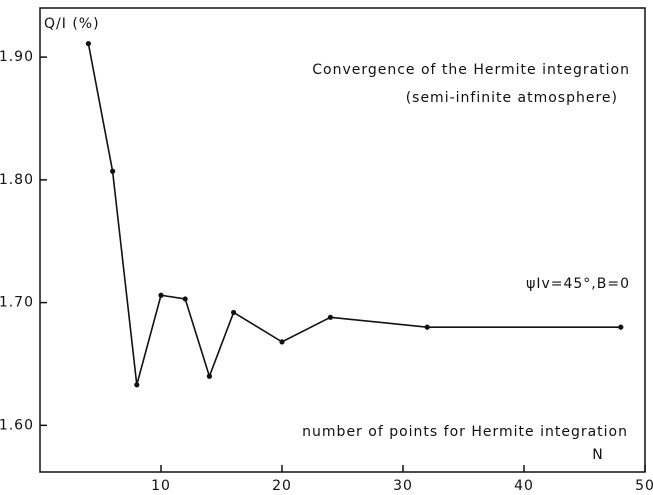  Describe the element at coordinates (597, 455) in the screenshot. I see `x-axis-label: N` at that location.